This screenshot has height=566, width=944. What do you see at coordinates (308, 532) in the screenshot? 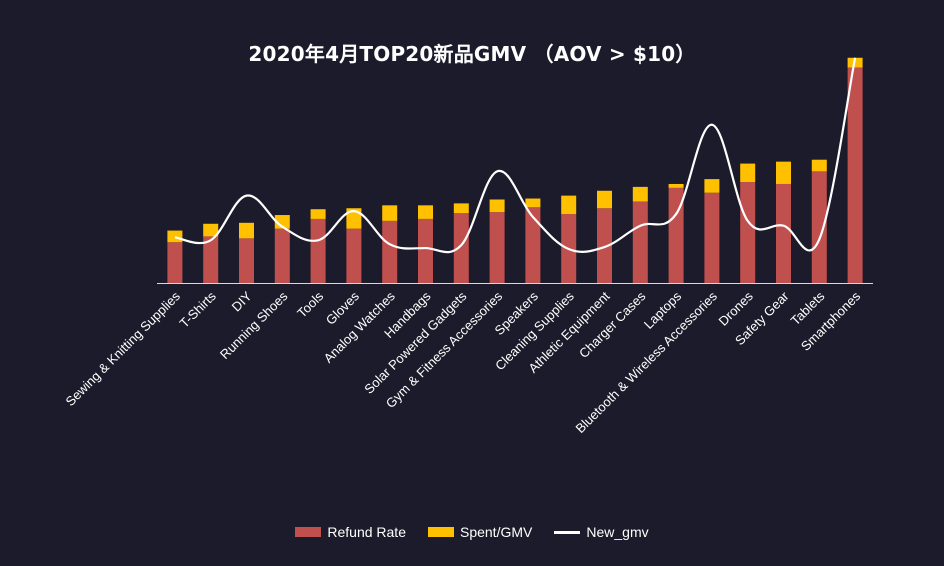
I see `legend-swatch-refund-rate` at bounding box center [308, 532].